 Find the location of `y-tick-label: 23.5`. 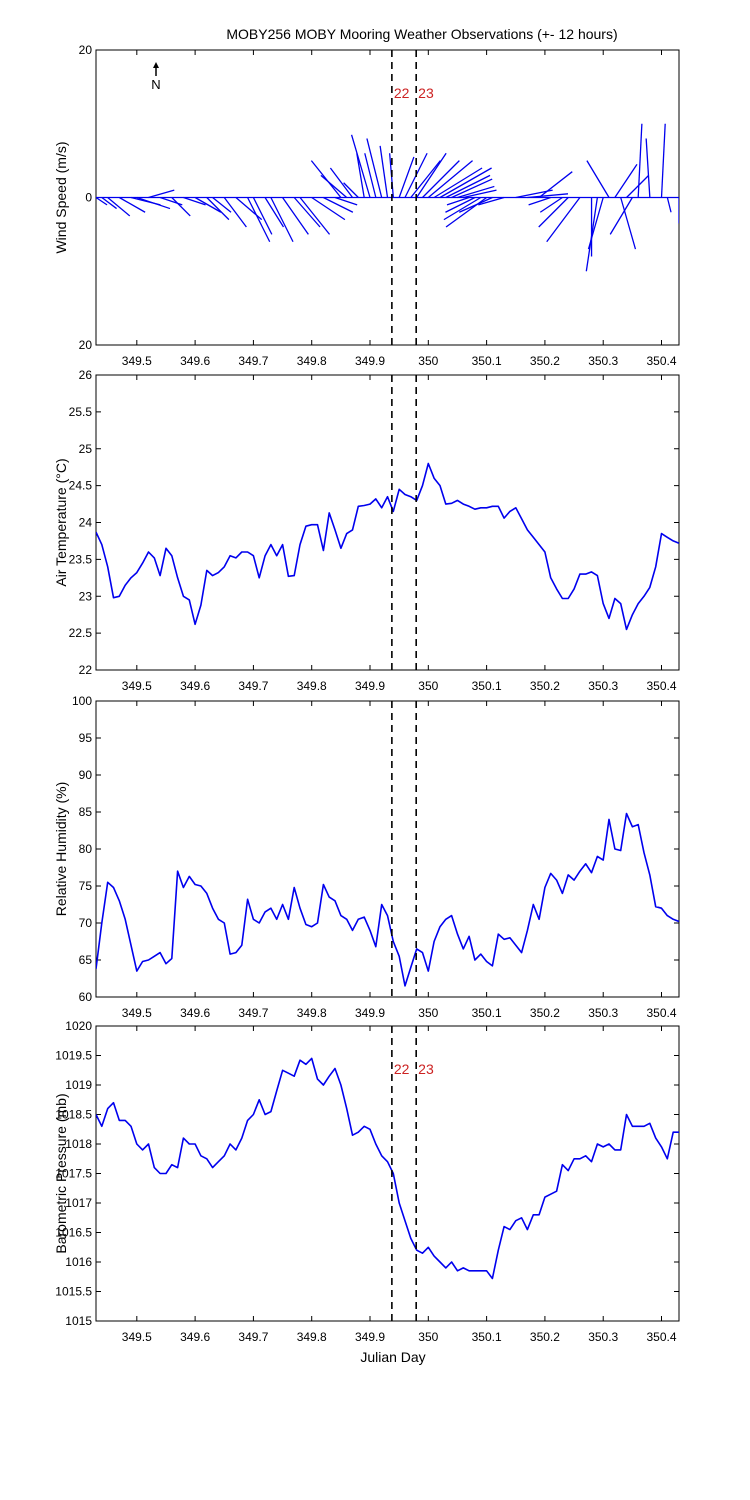

y-tick-label: 23.5 is located at coordinates (81, 559).